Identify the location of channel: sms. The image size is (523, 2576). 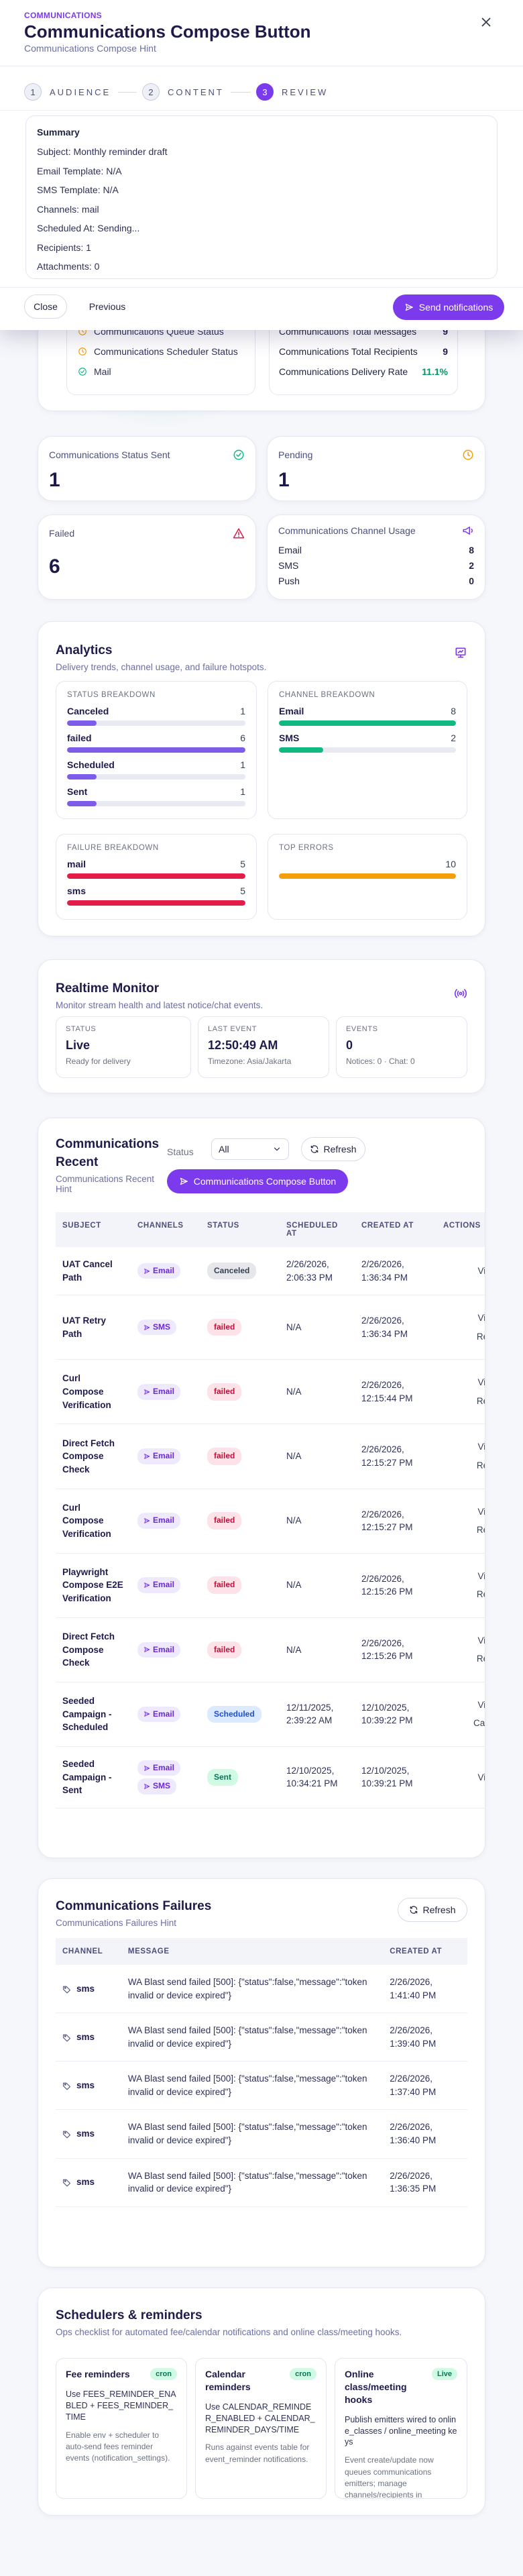
(88, 2182).